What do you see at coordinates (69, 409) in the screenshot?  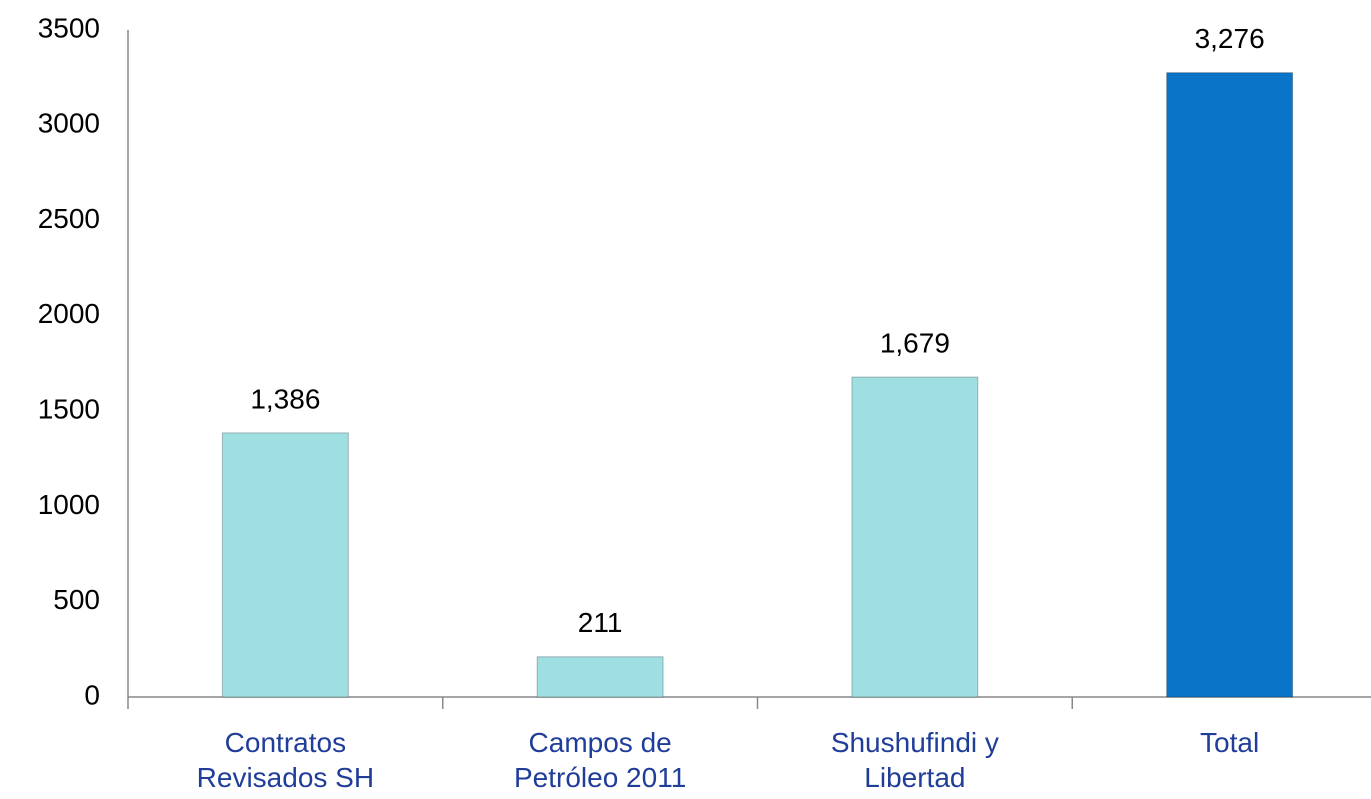 I see `y-tick-label: 1500` at bounding box center [69, 409].